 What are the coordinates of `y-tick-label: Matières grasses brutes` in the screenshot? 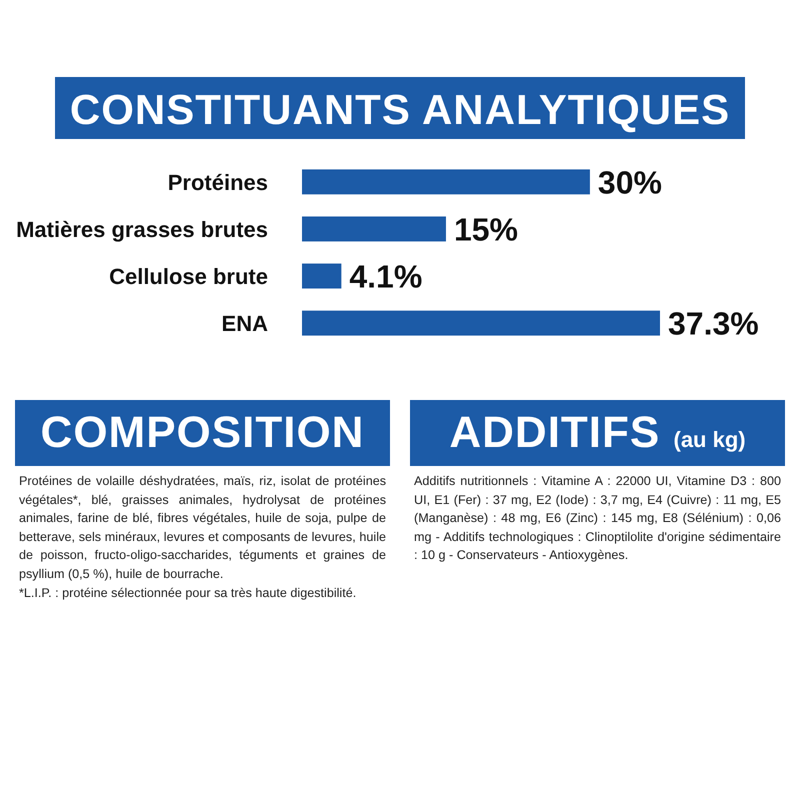 It's located at (142, 229).